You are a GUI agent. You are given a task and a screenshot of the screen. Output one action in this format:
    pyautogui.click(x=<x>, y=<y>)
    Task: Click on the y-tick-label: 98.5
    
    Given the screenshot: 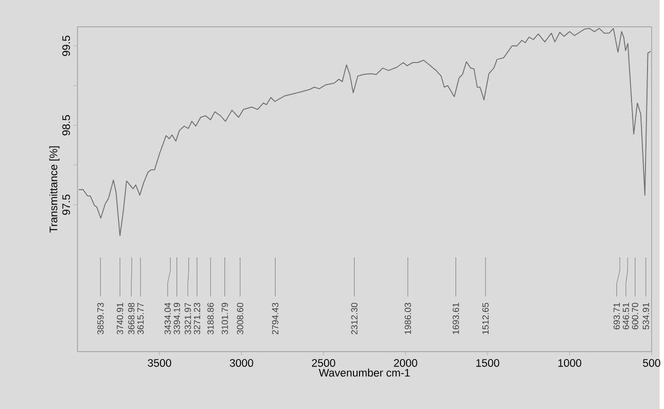 What is the action you would take?
    pyautogui.click(x=66, y=125)
    